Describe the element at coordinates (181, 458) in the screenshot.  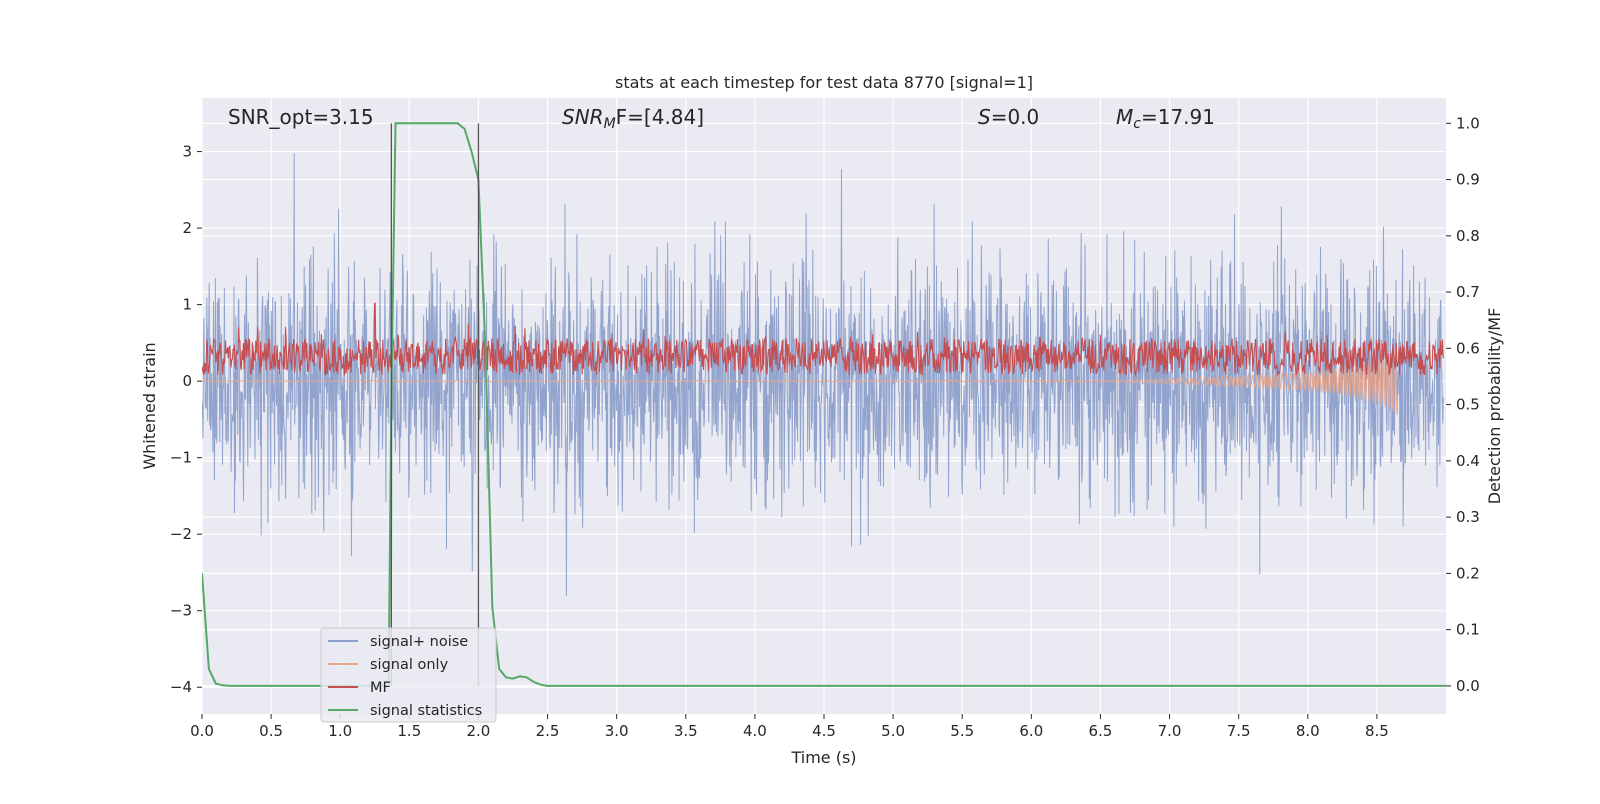
I see `y-tick-label: −1` at that location.